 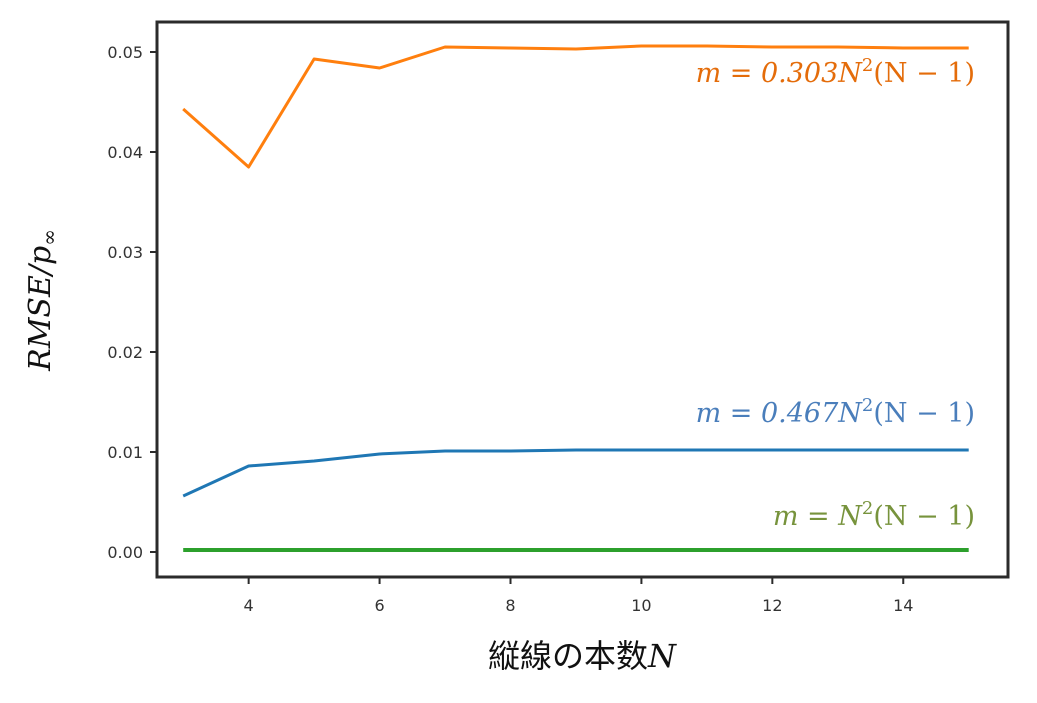 I want to click on y-axis-label-main: RMSE, so click(x=40, y=323).